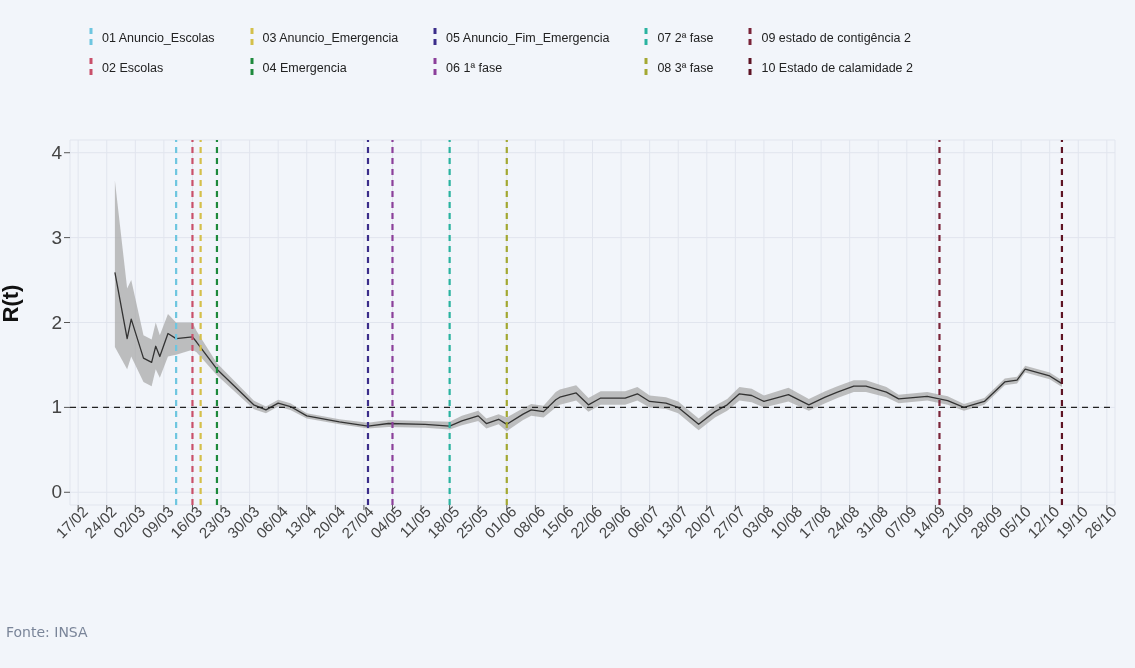 This screenshot has height=668, width=1135. I want to click on legend-label: 08 3ª fase, so click(685, 68).